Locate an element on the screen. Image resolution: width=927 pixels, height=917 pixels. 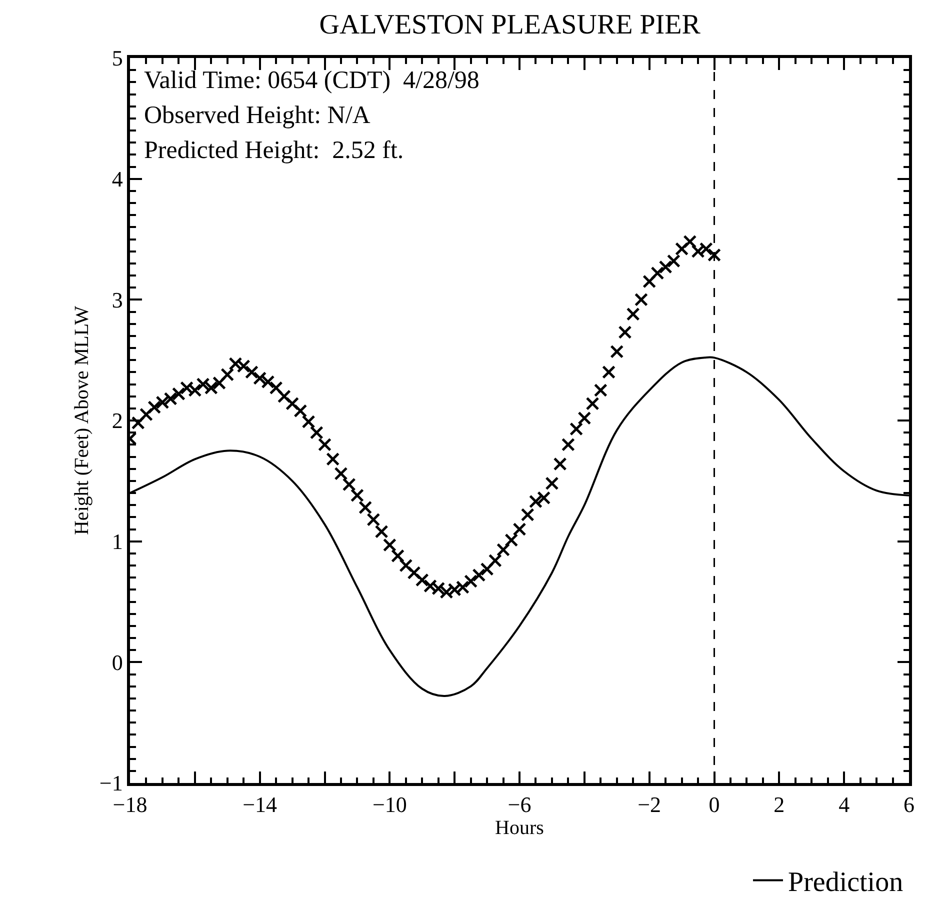
x-tick-label: 0 is located at coordinates (714, 805).